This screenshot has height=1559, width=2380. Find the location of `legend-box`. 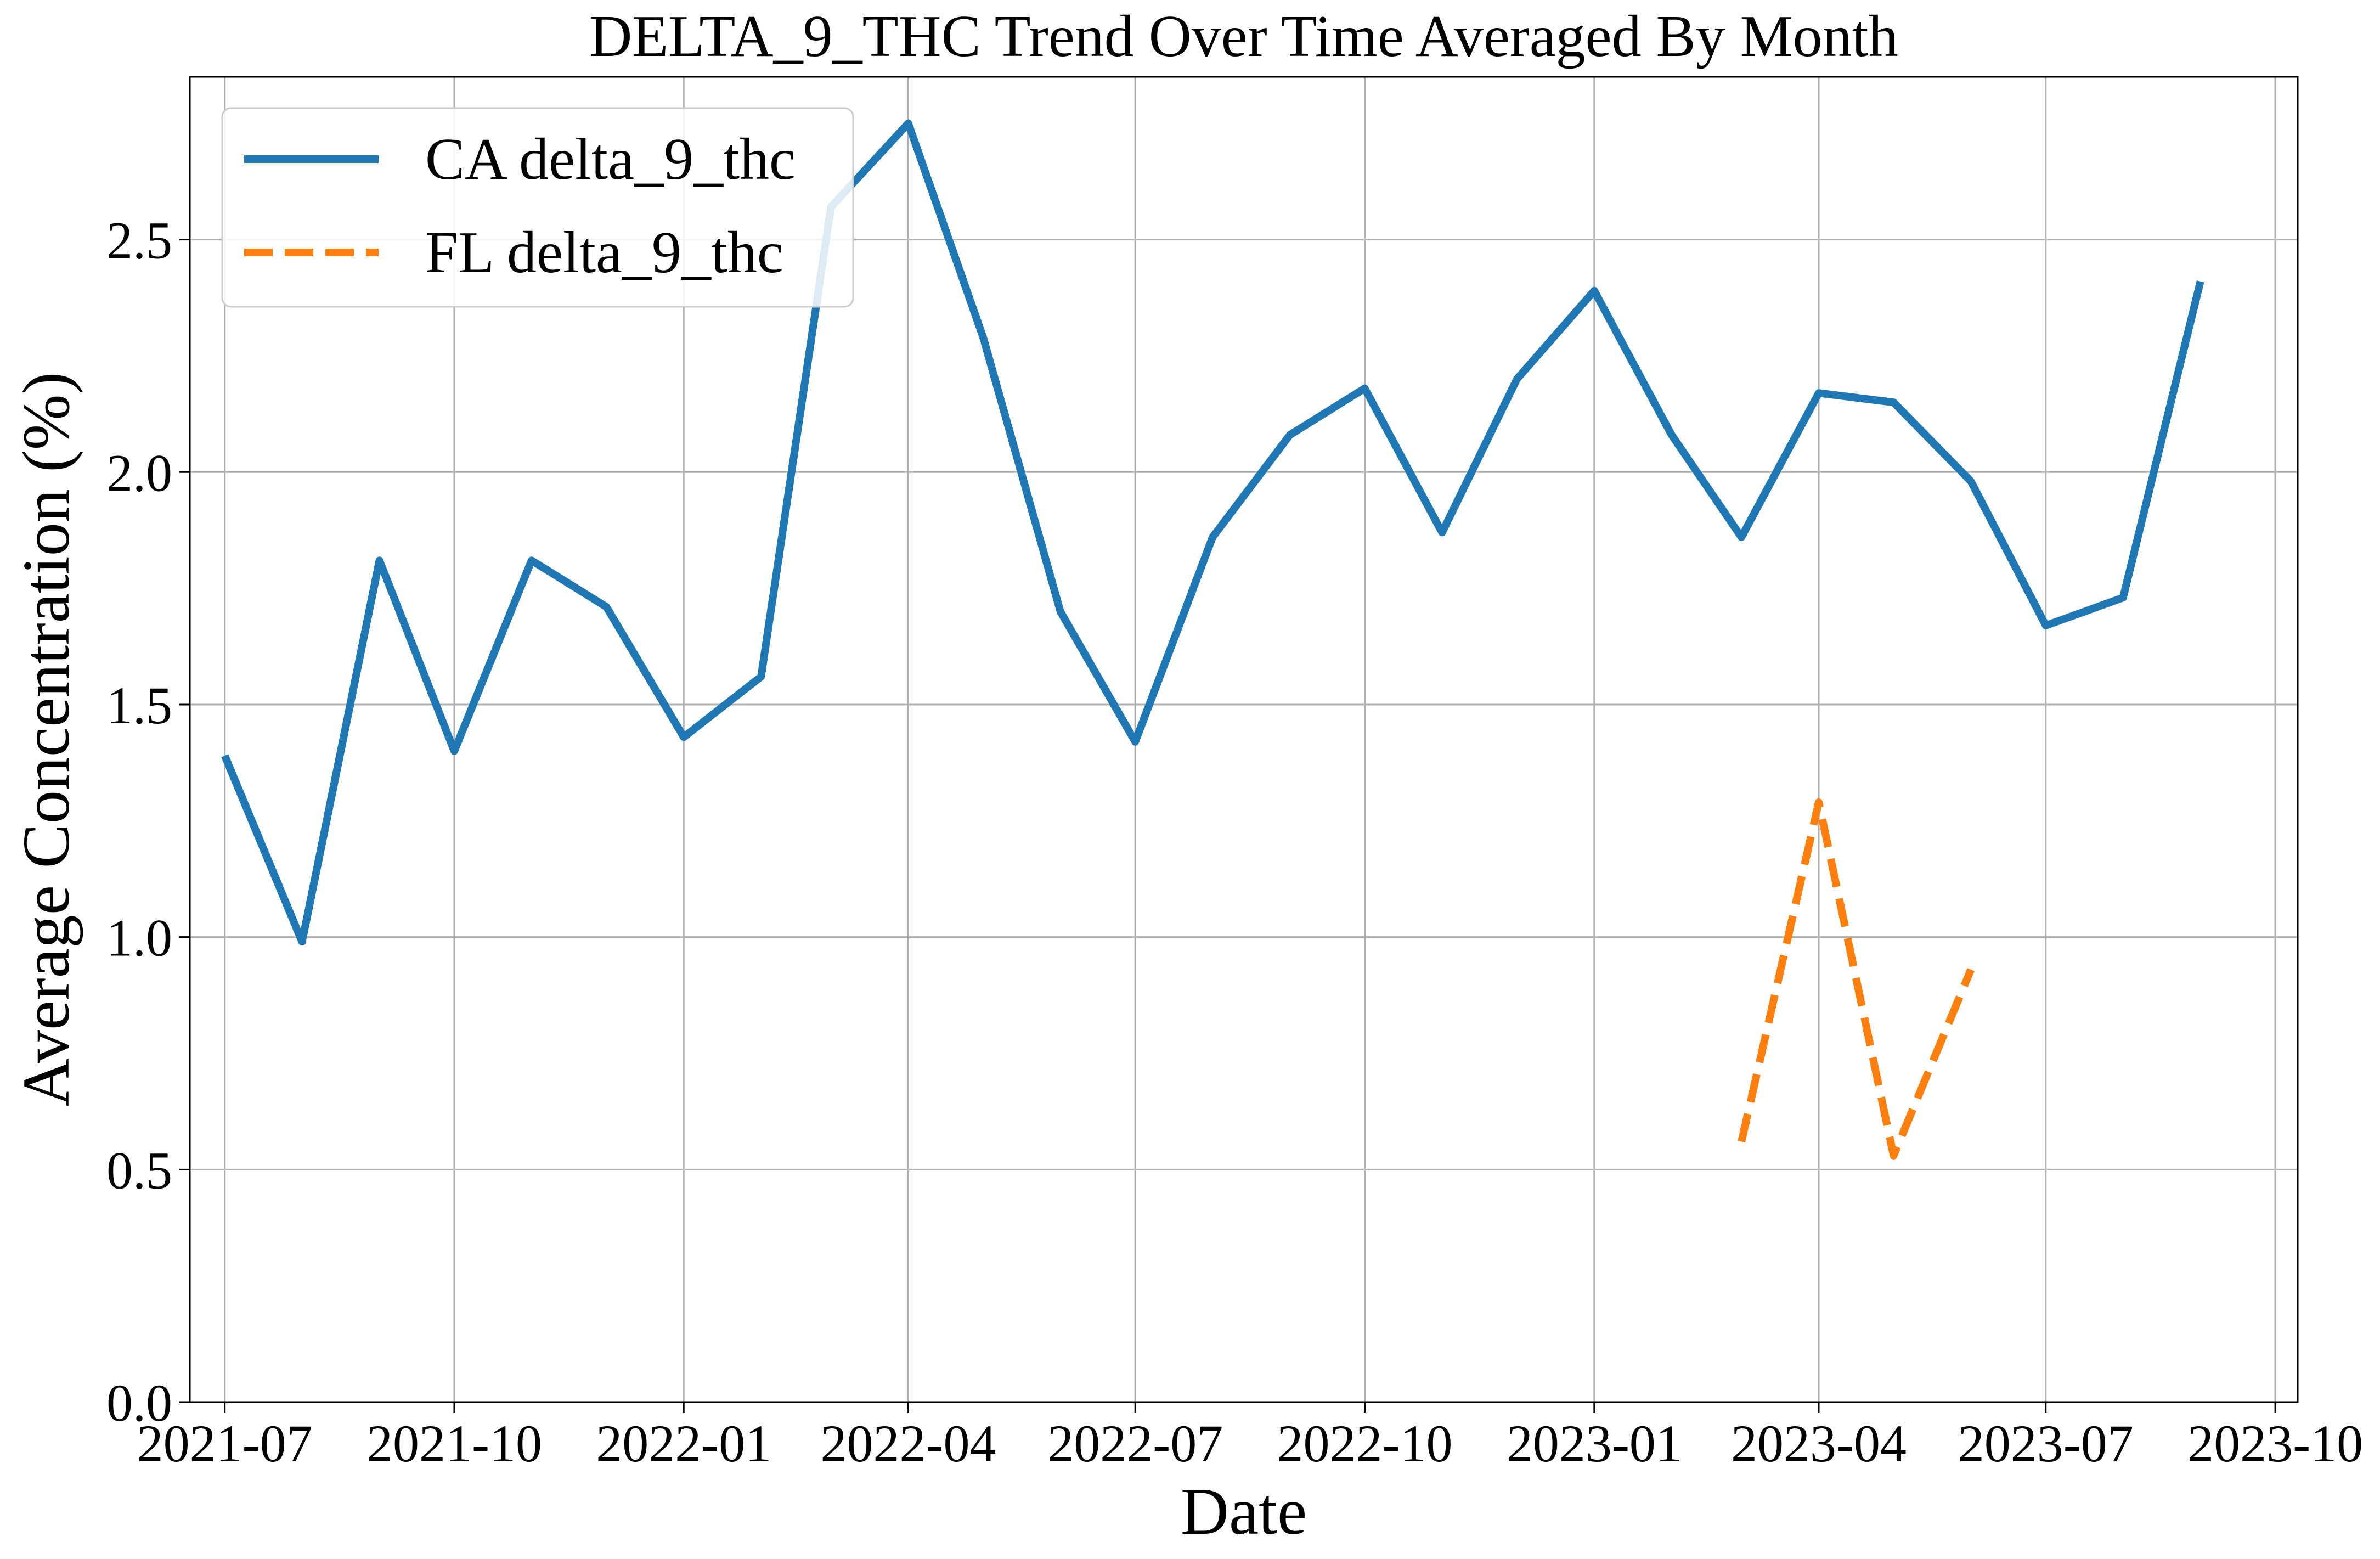

legend-box is located at coordinates (537, 207).